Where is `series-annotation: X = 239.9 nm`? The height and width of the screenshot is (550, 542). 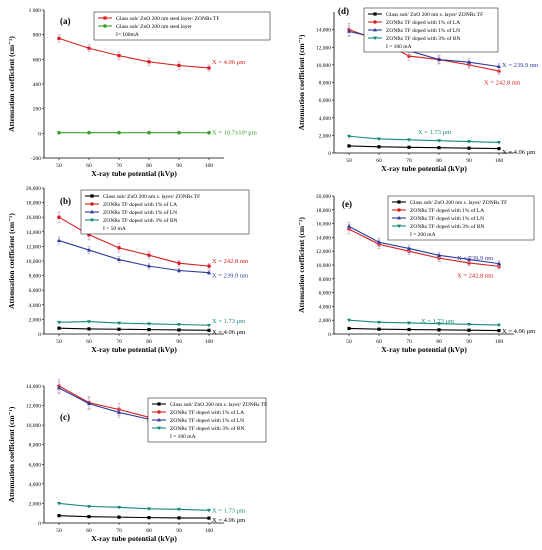
series-annotation: X = 239.9 nm is located at coordinates (520, 65).